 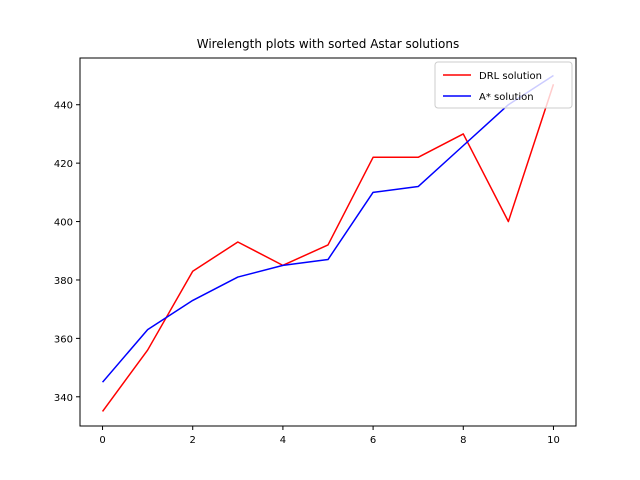 I want to click on y-axis: 340 360 380 400 420 440, so click(x=67, y=252).